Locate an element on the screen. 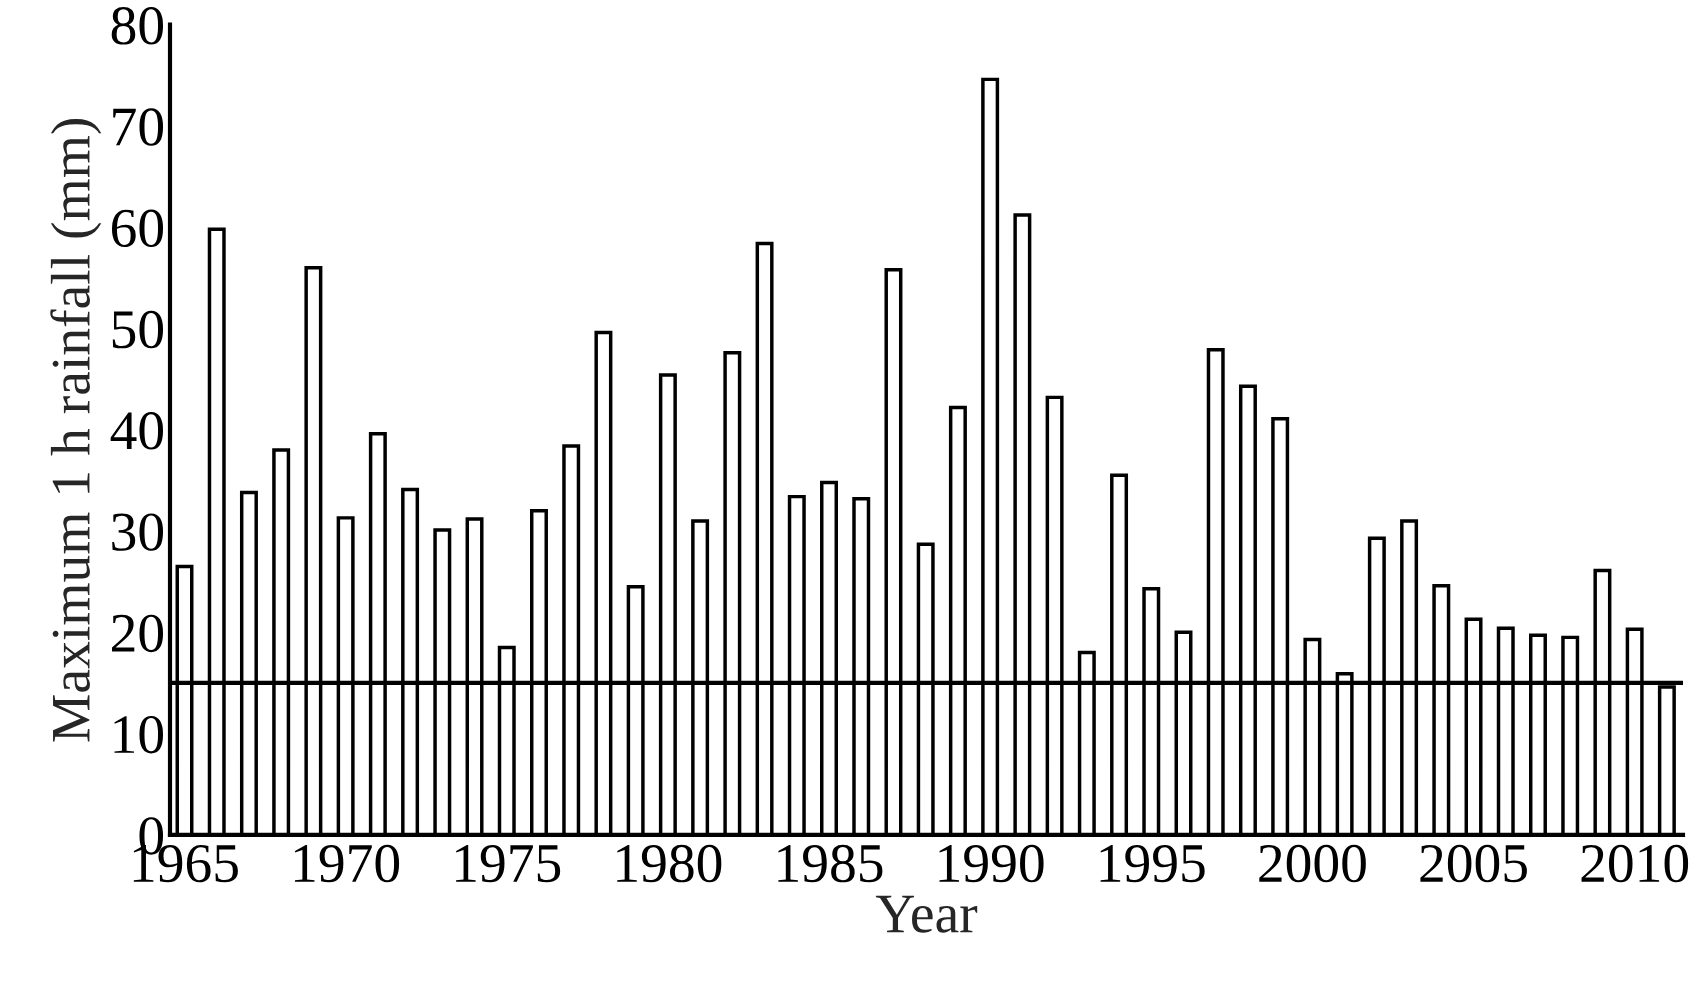 This screenshot has height=988, width=1700. x-tick-label: 1990 is located at coordinates (991, 863).